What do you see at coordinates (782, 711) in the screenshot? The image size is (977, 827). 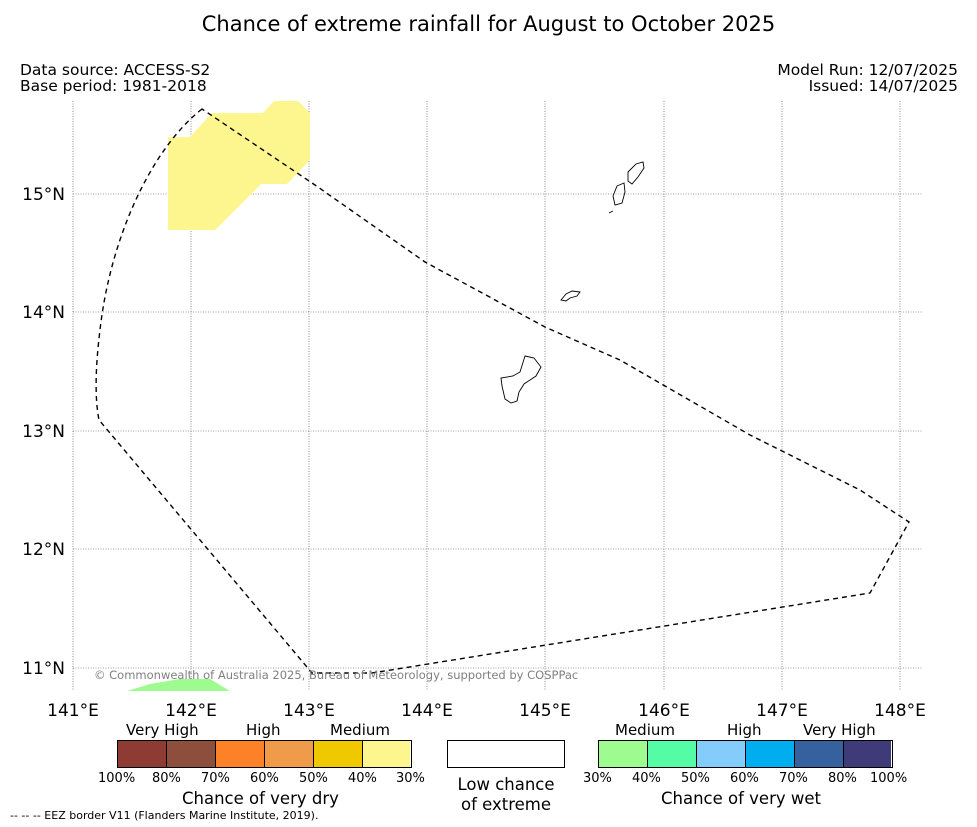 I see `lon-tick: 147°E` at bounding box center [782, 711].